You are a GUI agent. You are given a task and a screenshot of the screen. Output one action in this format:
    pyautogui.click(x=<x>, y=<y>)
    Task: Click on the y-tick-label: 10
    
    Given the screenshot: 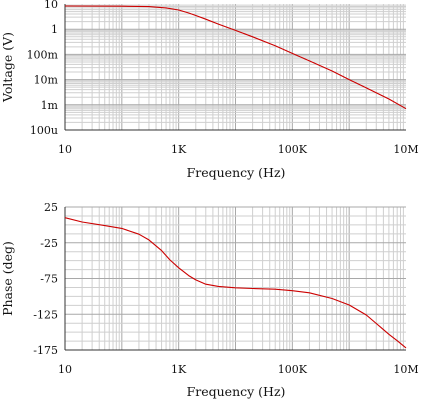 What is the action you would take?
    pyautogui.click(x=51, y=5)
    